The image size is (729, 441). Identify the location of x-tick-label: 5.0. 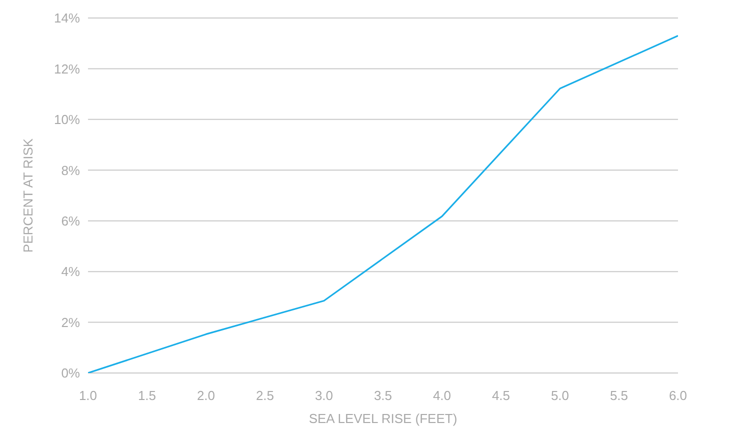
(560, 396).